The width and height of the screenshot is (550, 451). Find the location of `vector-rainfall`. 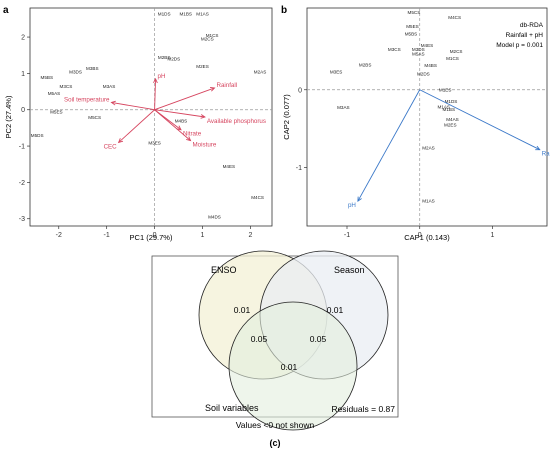

vector-rainfall is located at coordinates (184, 99).